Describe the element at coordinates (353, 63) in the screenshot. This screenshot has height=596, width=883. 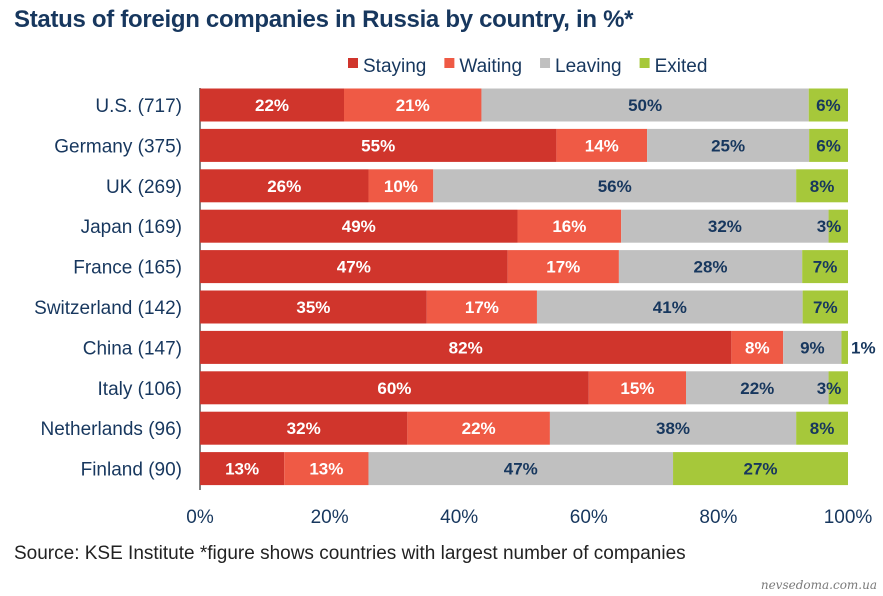
I see `legend-swatch-staying` at that location.